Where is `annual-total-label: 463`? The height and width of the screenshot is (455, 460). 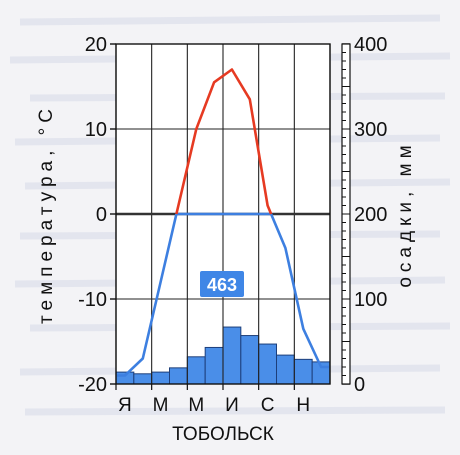
annual-total-label: 463 is located at coordinates (222, 285).